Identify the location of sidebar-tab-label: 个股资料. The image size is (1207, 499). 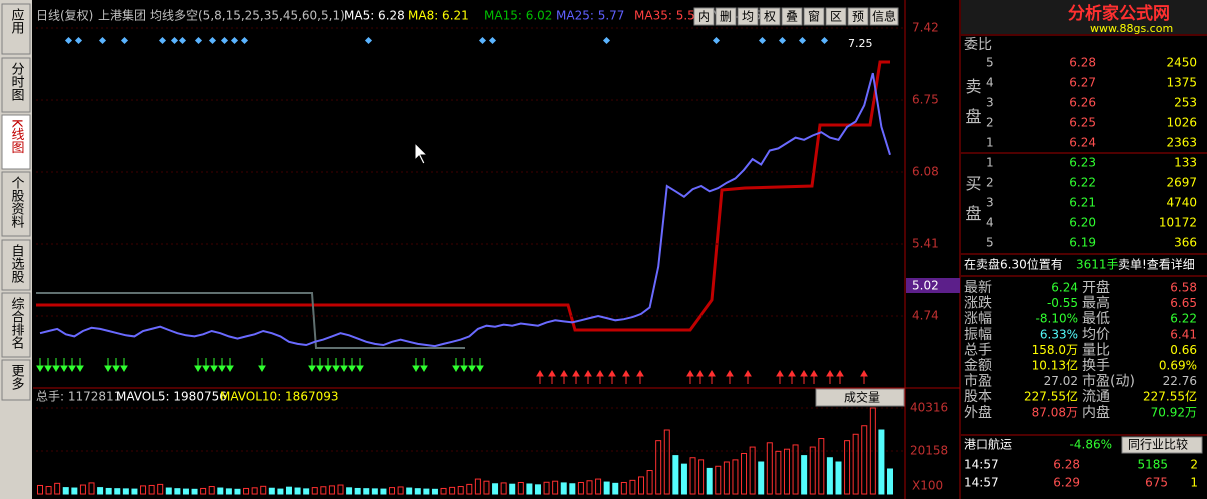
(17, 202).